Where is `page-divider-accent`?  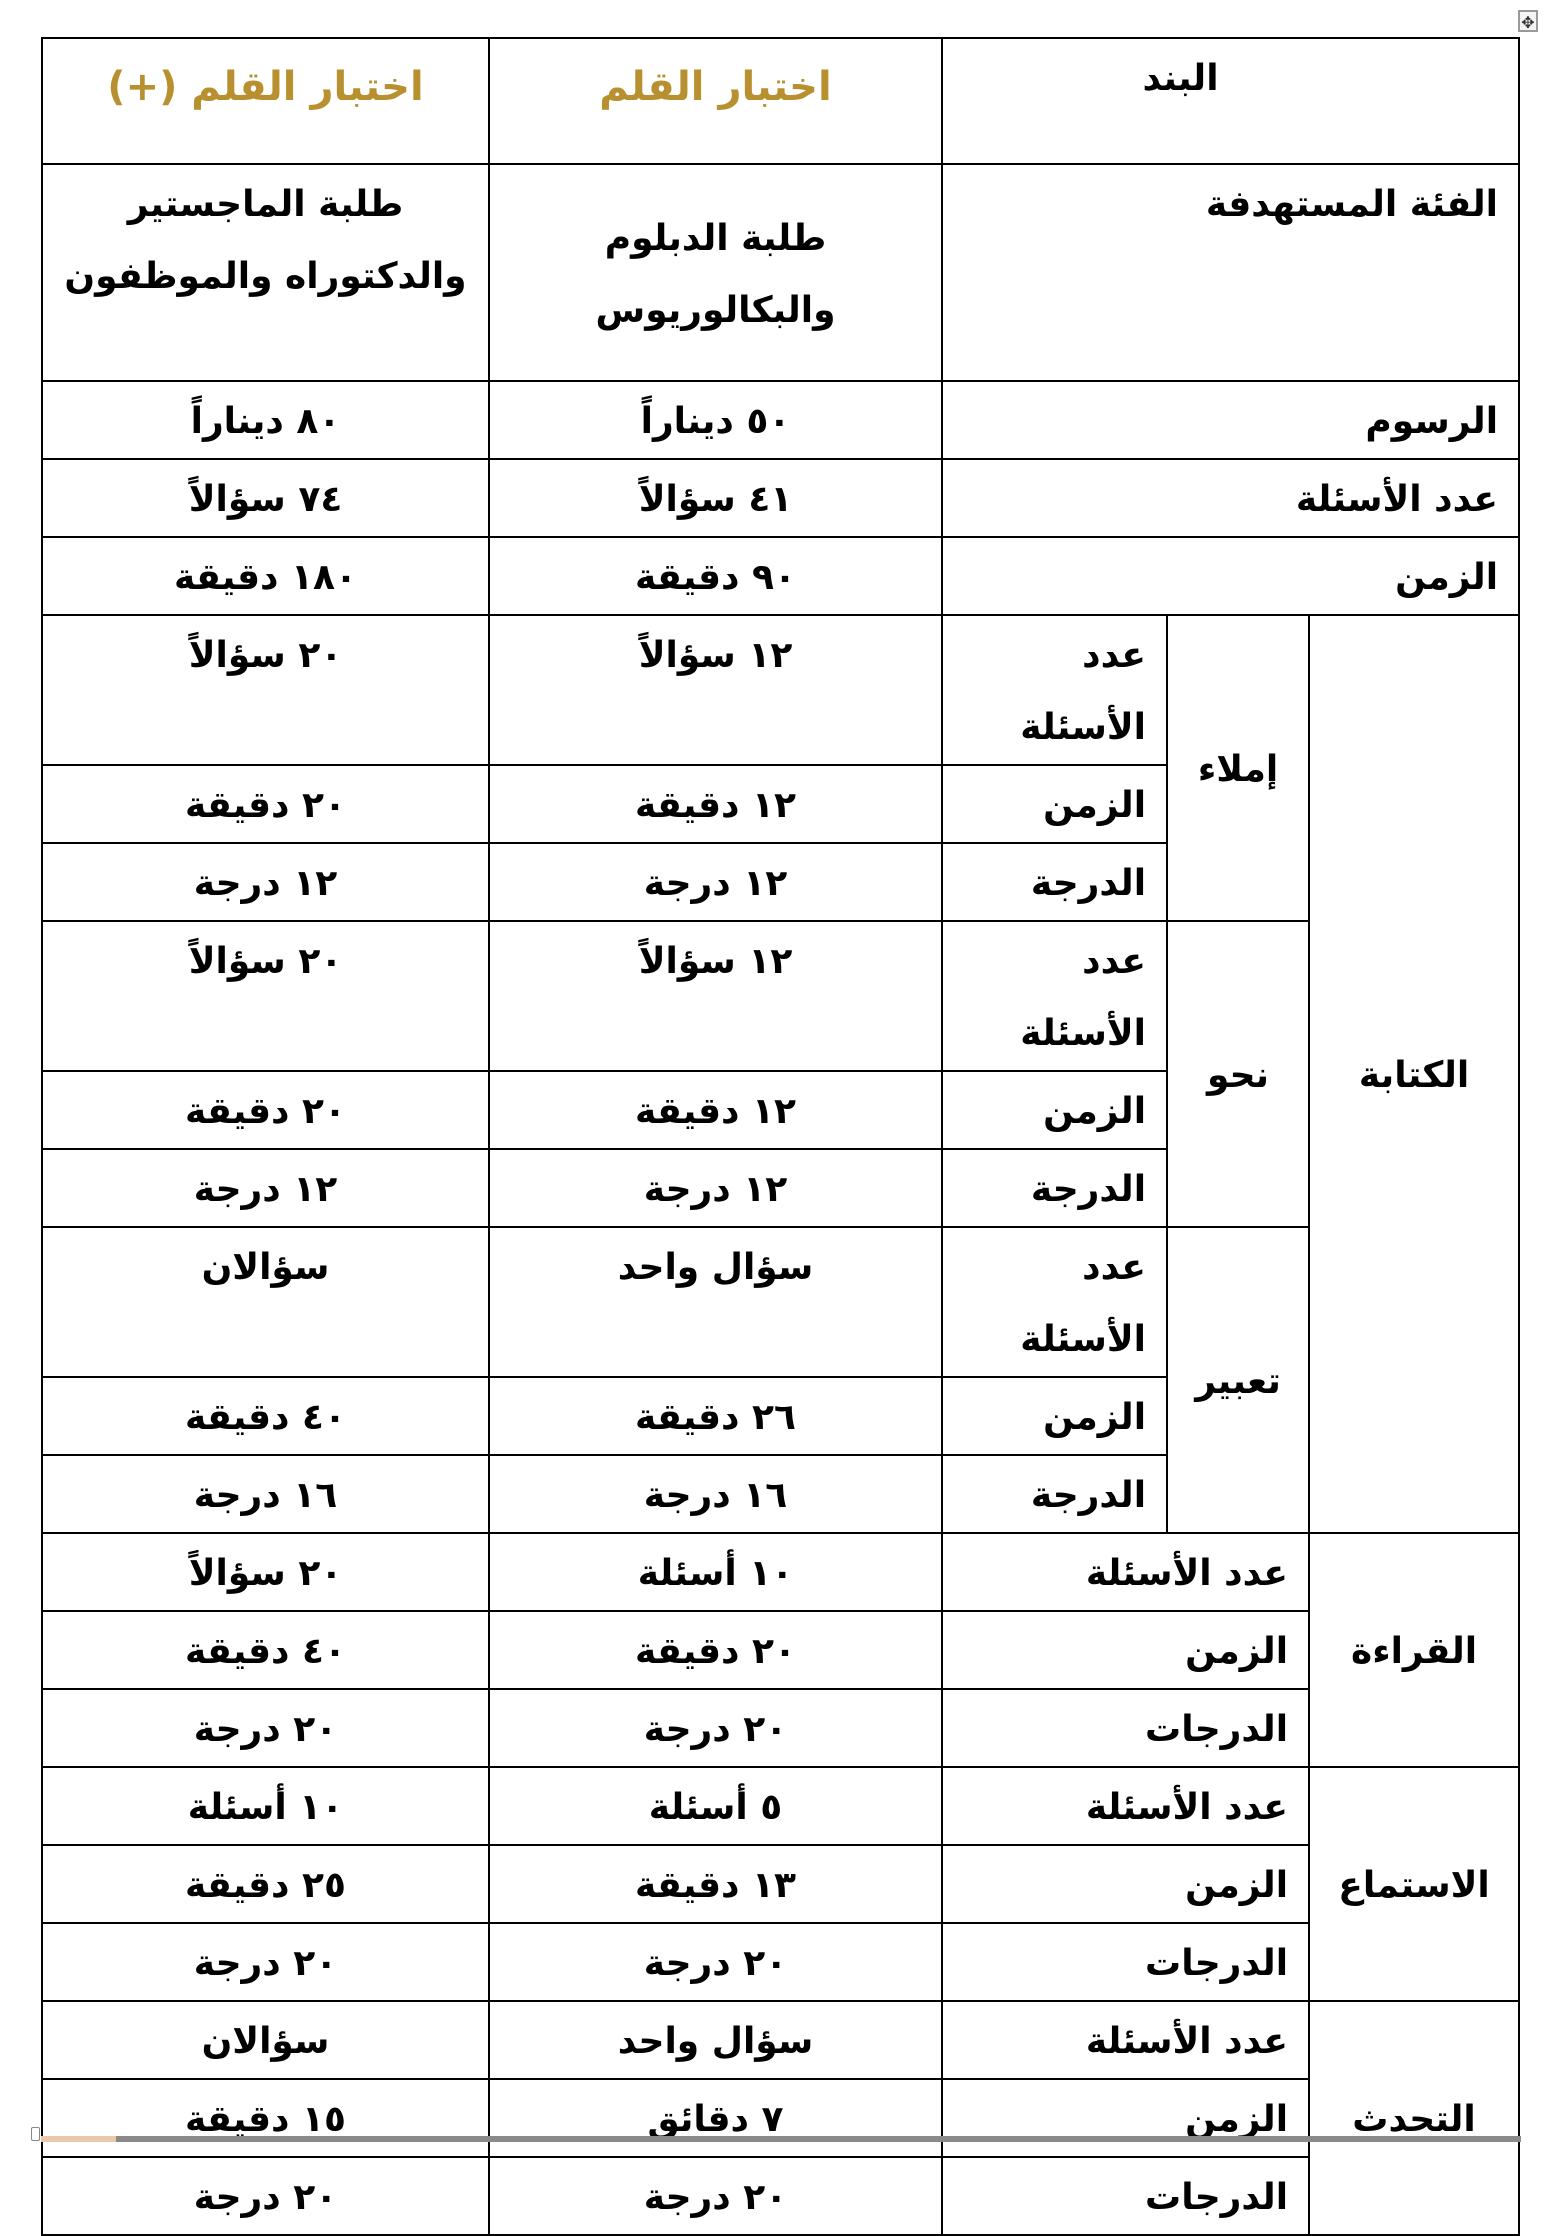
page-divider-accent is located at coordinates (78, 2139).